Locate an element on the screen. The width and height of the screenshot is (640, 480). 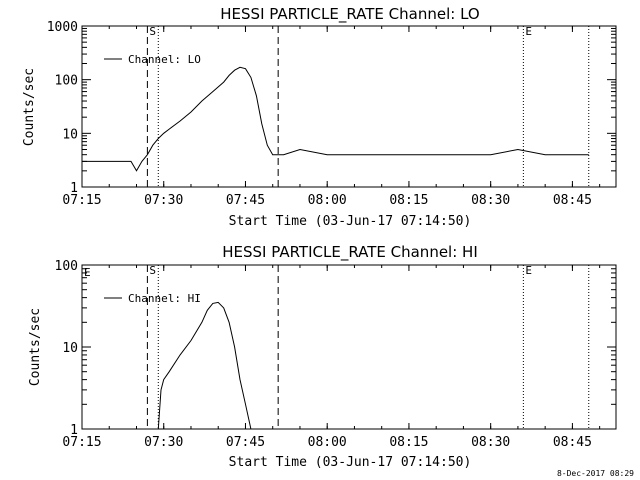
footer-timestamp: 8-Dec-2017 08:29 is located at coordinates (595, 473).